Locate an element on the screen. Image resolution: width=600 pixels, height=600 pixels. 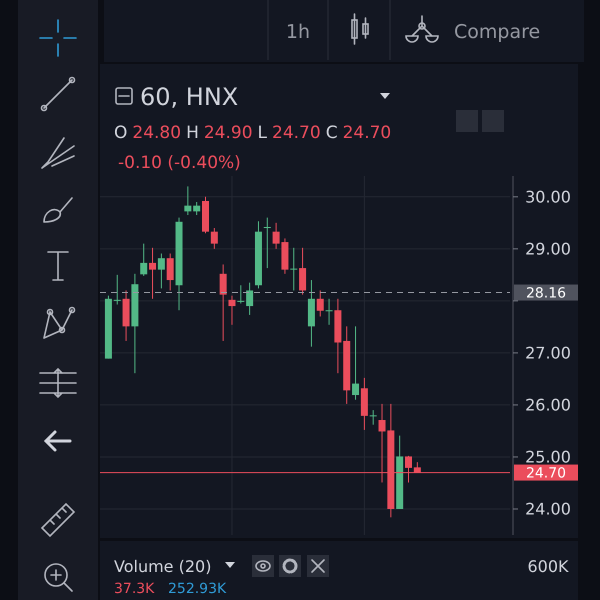
y-tick-label: 30.00 is located at coordinates (548, 196).